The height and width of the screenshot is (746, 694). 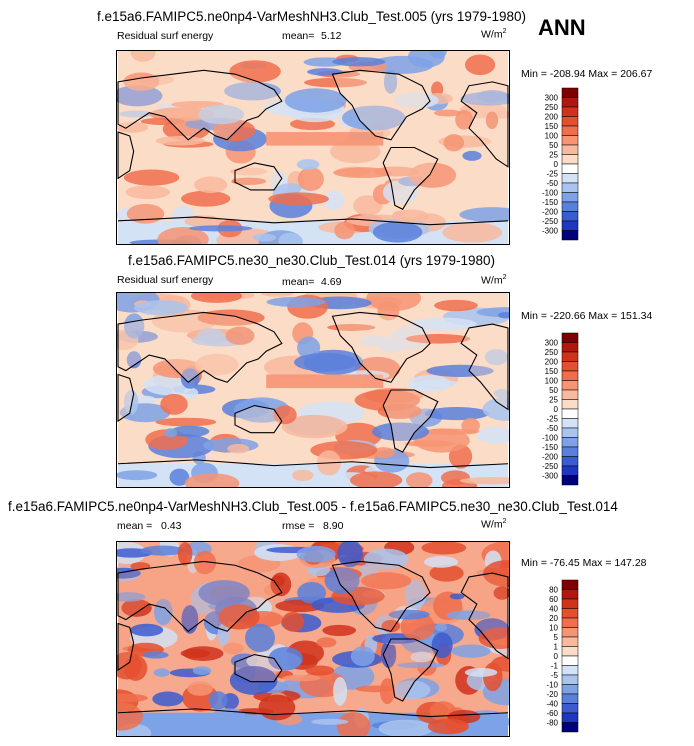 I want to click on colorbar-label: 10, so click(x=553, y=628).